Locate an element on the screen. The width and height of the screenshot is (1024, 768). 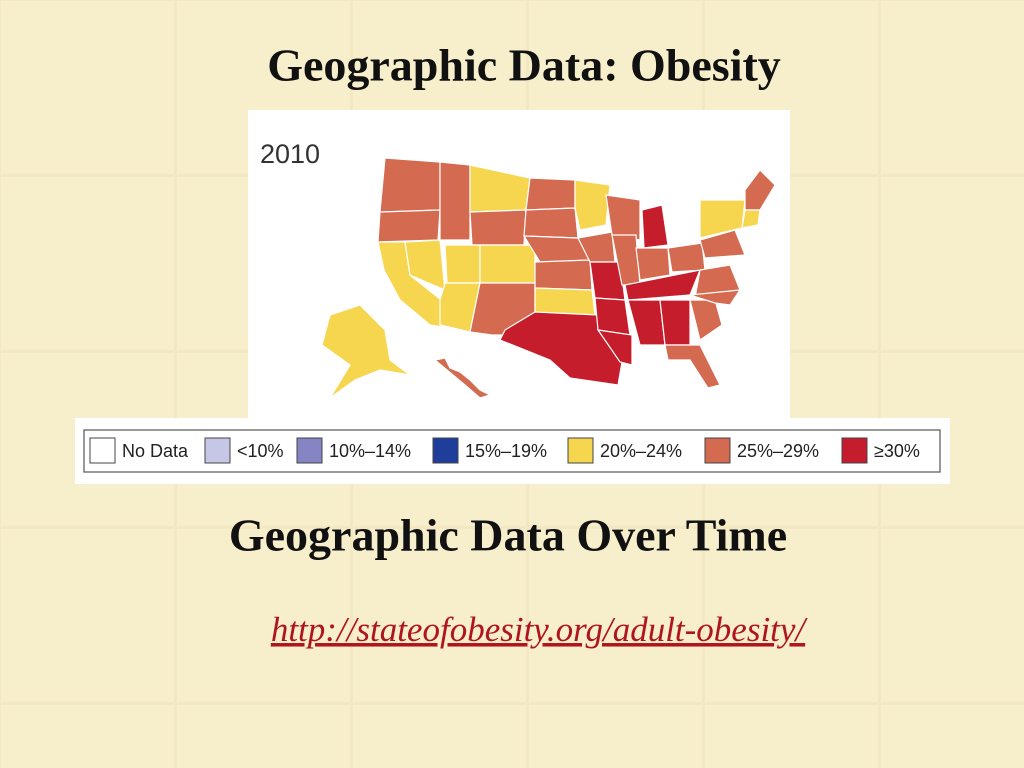
legend-box is located at coordinates (512, 451).